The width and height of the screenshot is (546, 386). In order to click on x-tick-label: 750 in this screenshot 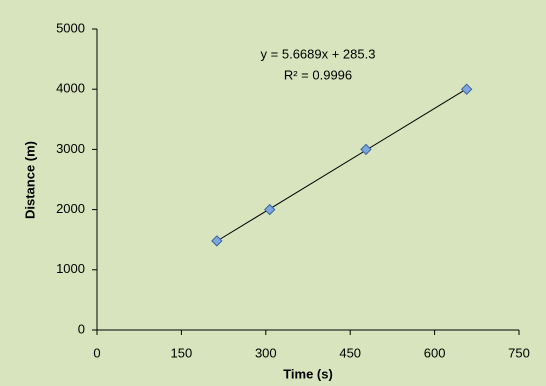, I will do `click(519, 352)`.